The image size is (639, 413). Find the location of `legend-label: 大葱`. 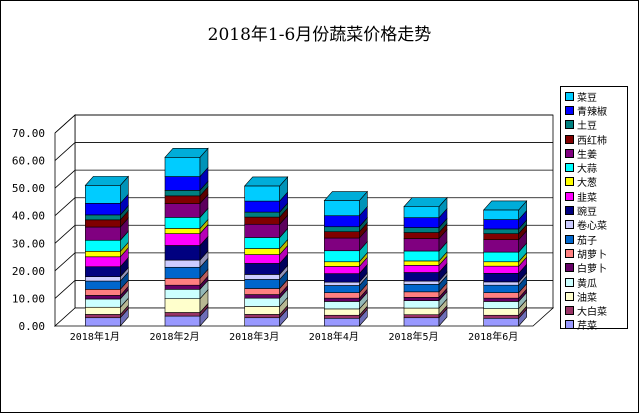

legend-label: 大葱 is located at coordinates (587, 184).